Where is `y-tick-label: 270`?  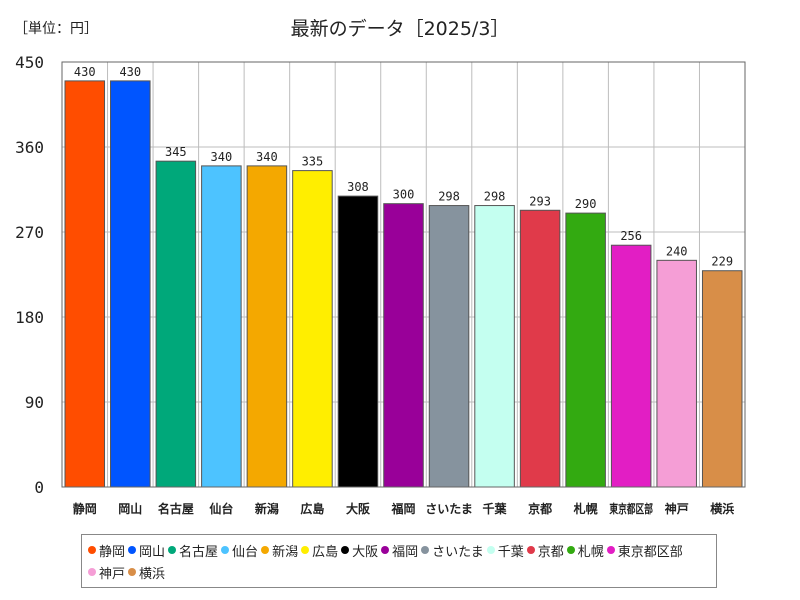
y-tick-label: 270 is located at coordinates (29, 232).